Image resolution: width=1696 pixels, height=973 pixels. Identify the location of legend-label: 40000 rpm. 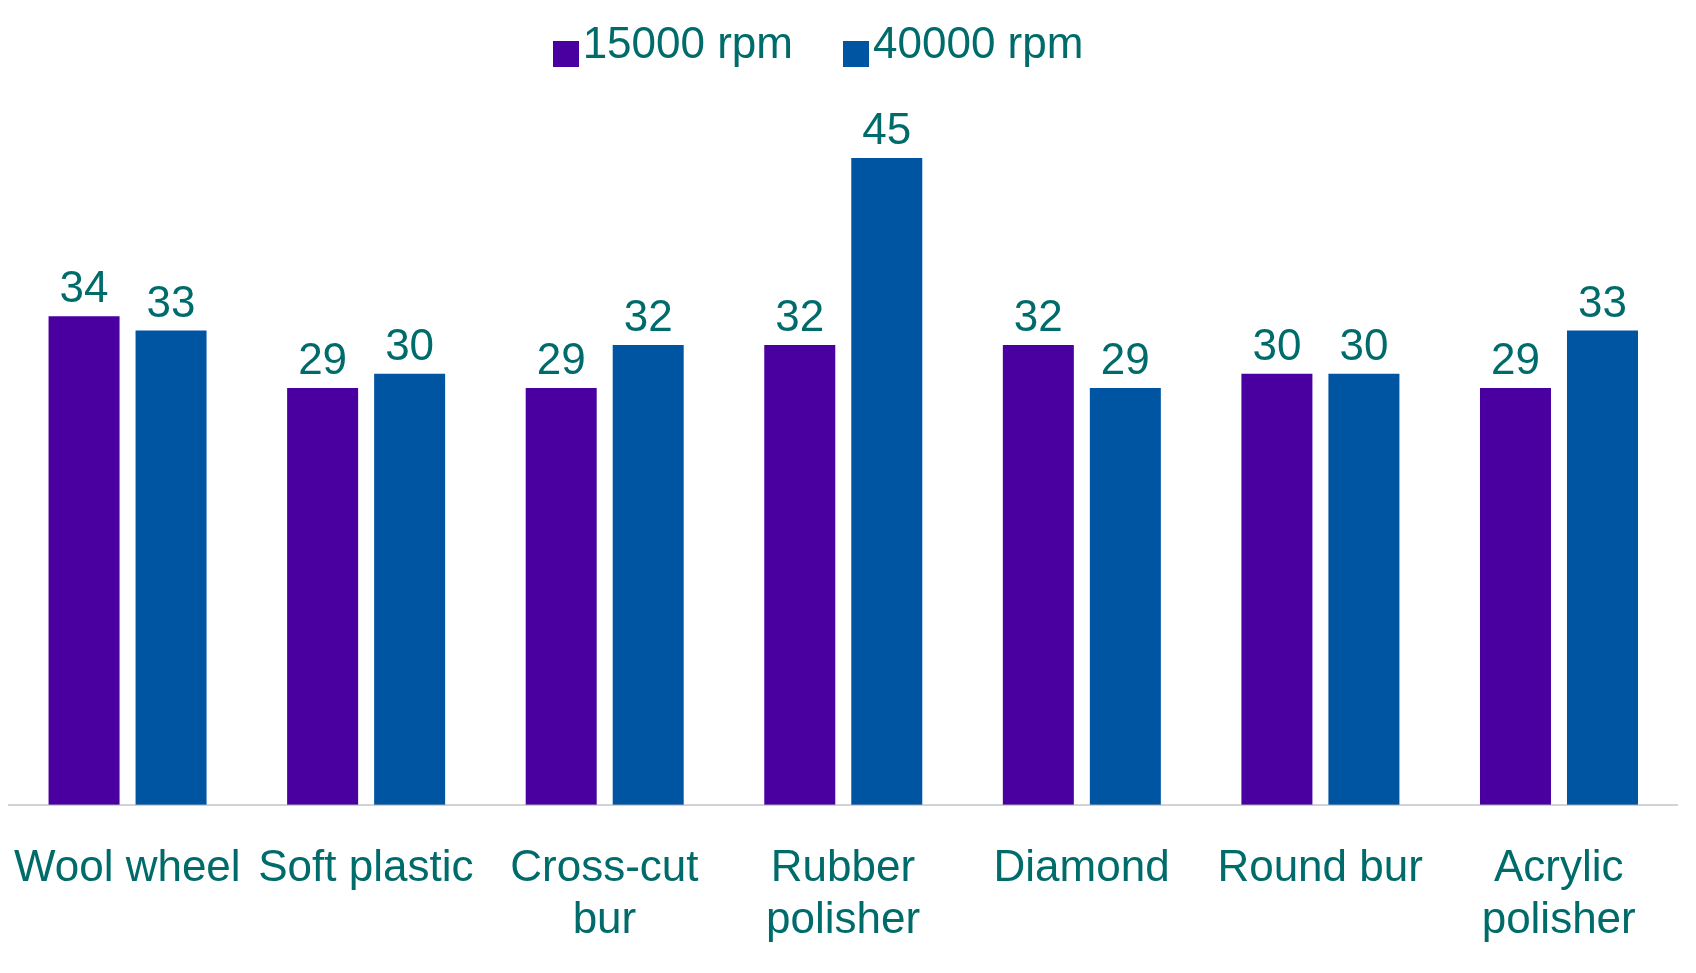
(978, 42).